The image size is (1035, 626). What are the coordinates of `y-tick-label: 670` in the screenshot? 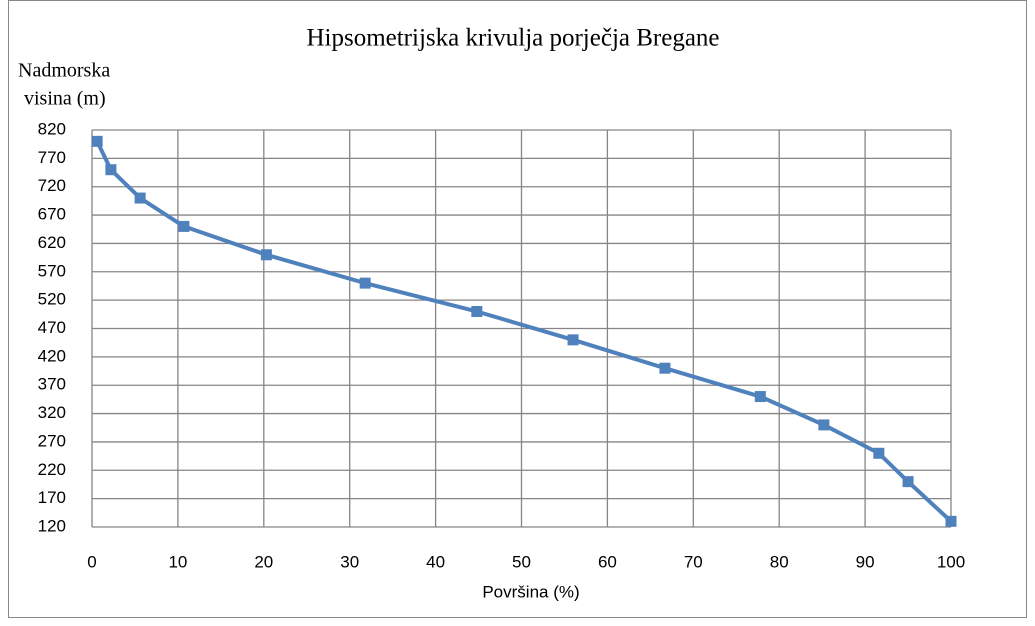 It's located at (52, 214).